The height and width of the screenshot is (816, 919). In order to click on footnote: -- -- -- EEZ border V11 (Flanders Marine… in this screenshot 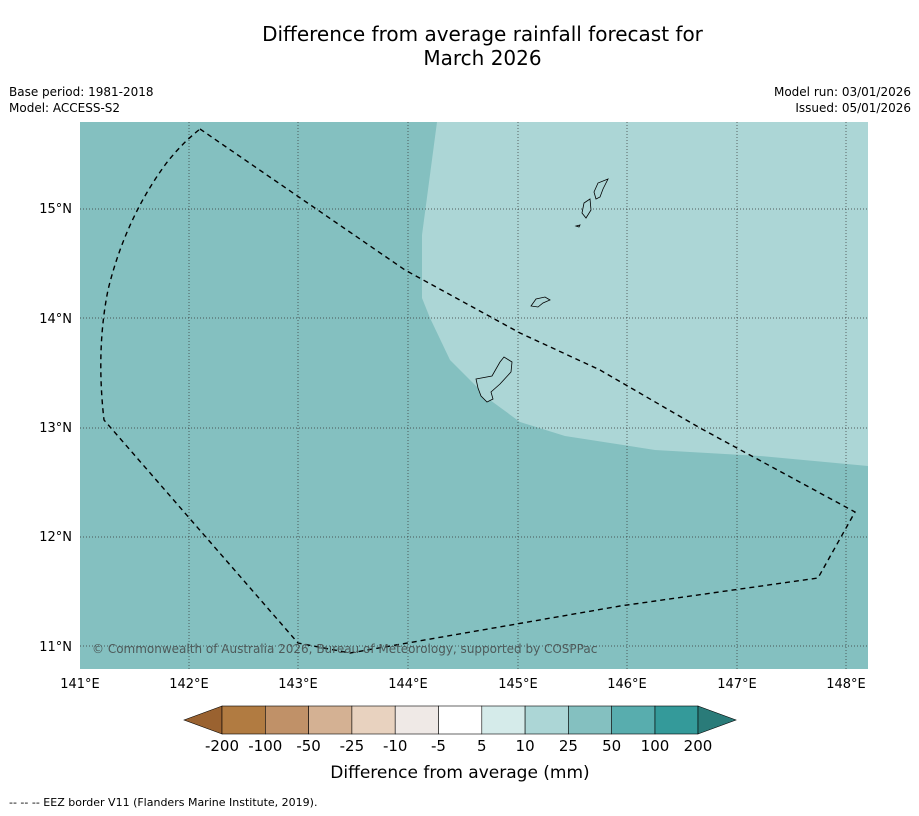, I will do `click(163, 802)`.